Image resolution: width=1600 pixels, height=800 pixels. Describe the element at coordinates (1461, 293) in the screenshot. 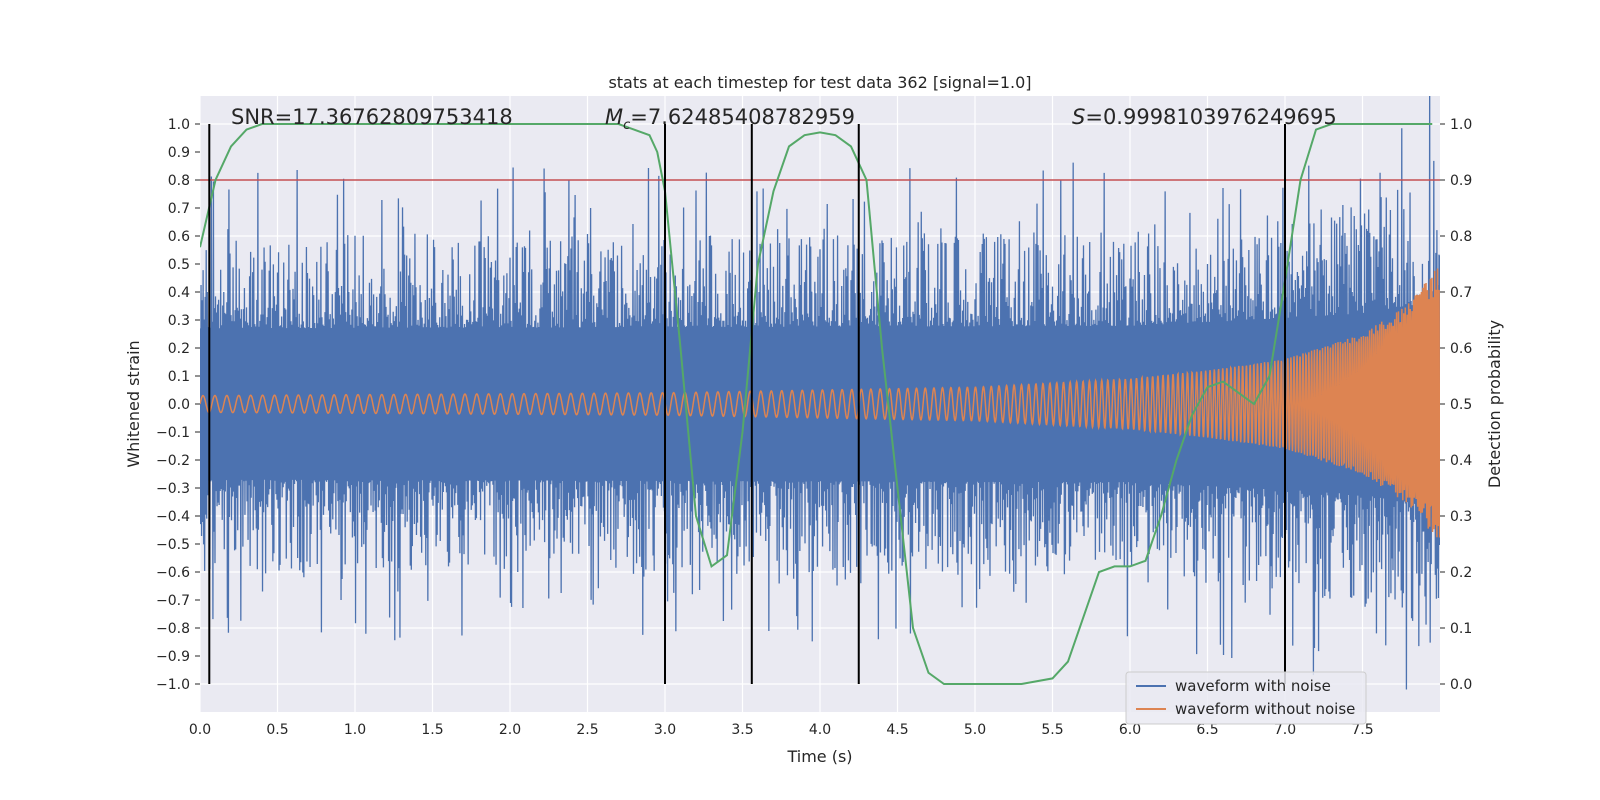

I see `y2-tick-label: 0.7` at that location.